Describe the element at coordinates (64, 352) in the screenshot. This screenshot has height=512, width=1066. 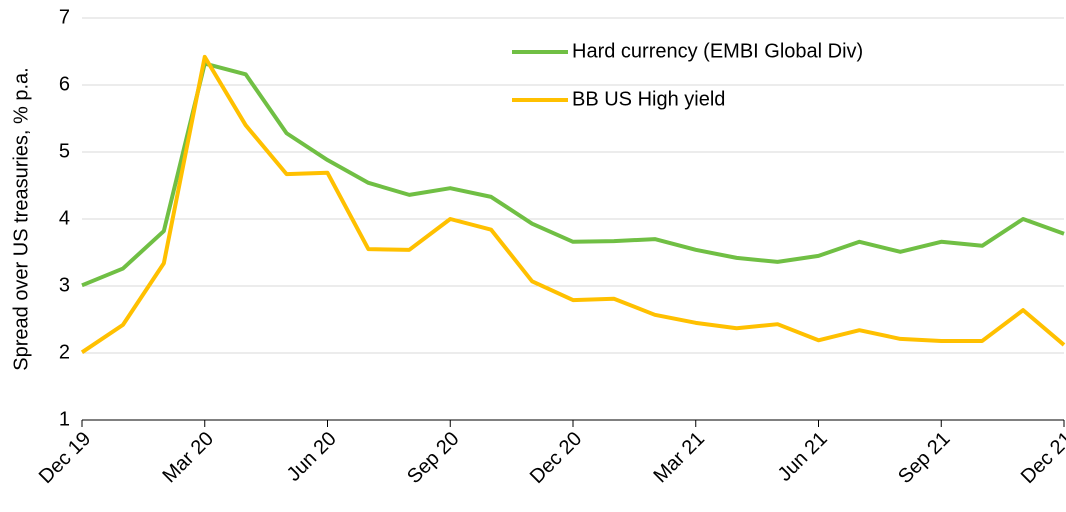
I see `y-tick-label: 2` at that location.